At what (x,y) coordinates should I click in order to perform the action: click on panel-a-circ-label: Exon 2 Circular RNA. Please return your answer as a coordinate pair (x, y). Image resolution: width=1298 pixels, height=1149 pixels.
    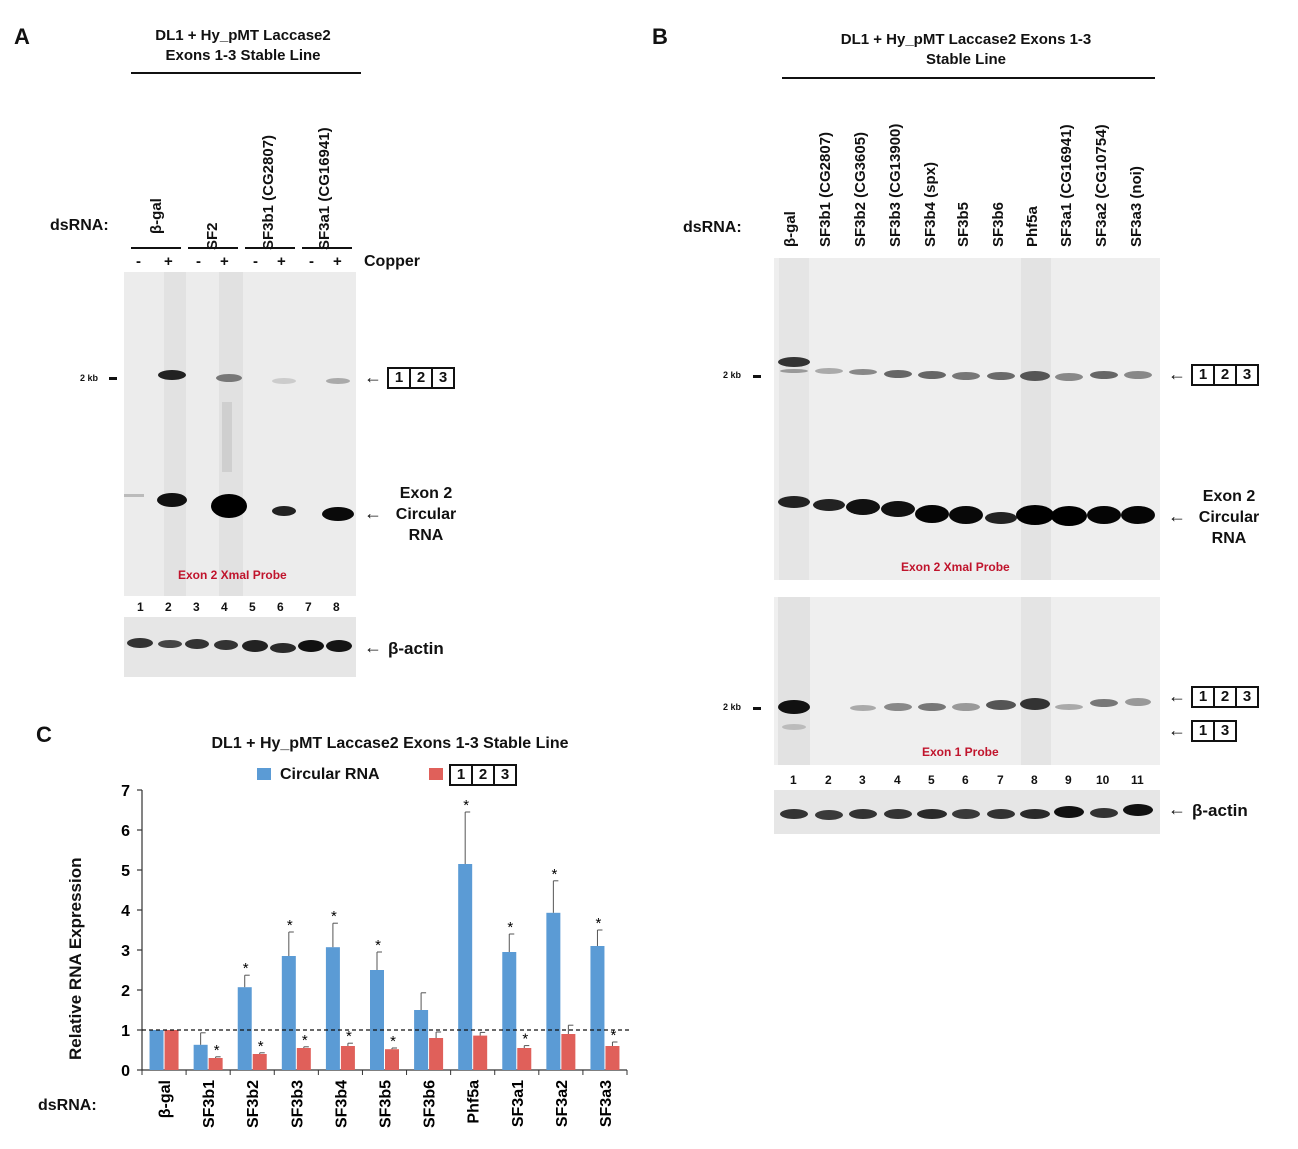
    Looking at the image, I should click on (426, 514).